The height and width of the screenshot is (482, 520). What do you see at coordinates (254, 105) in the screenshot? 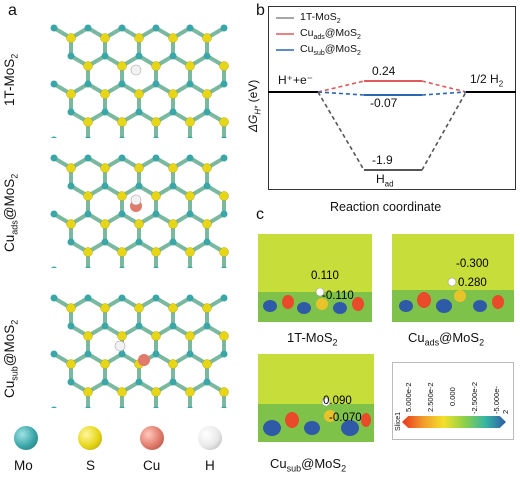
I see `y-axis-label: ΔGH* (eV)` at bounding box center [254, 105].